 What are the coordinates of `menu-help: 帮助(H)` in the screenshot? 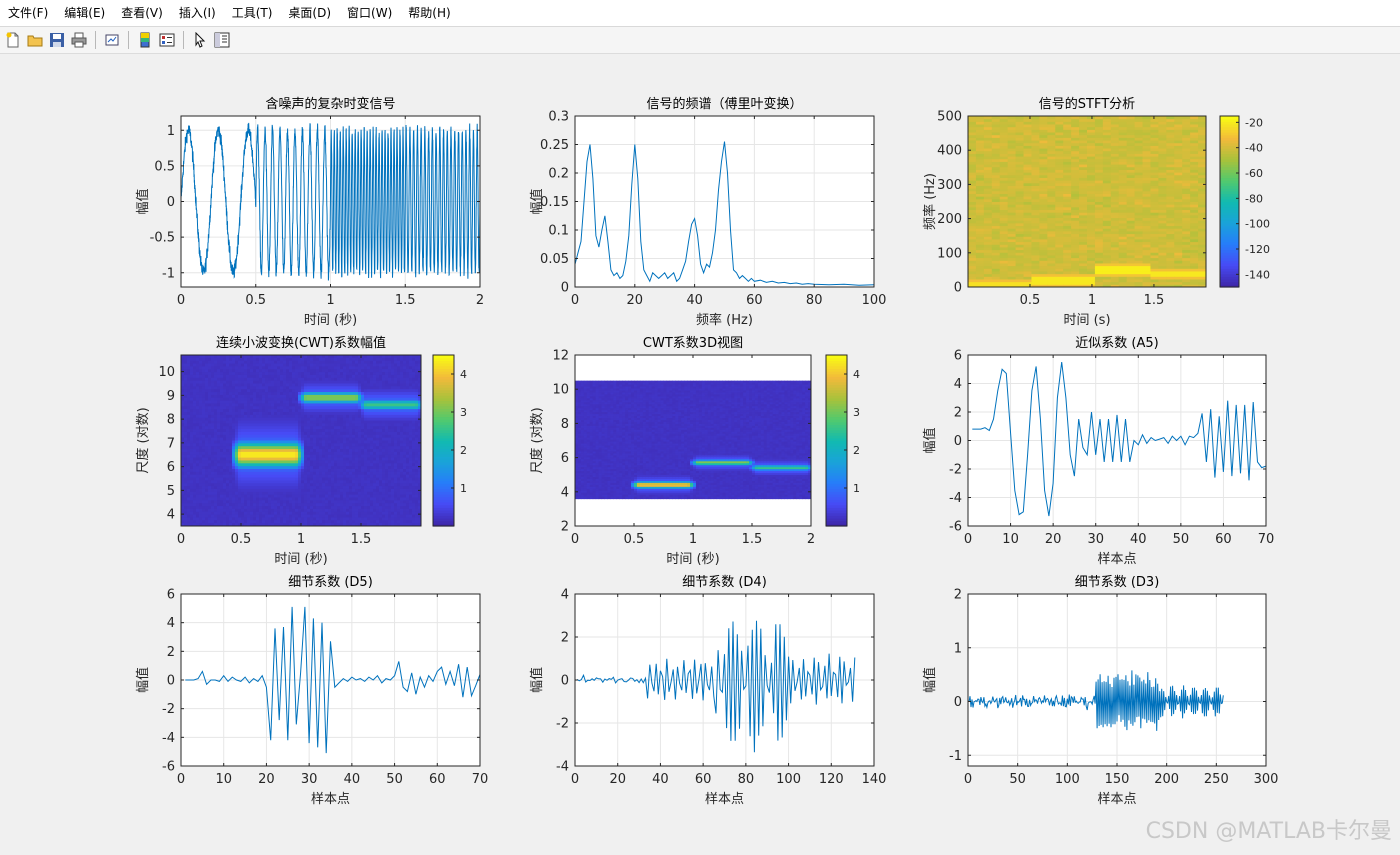 It's located at (429, 13).